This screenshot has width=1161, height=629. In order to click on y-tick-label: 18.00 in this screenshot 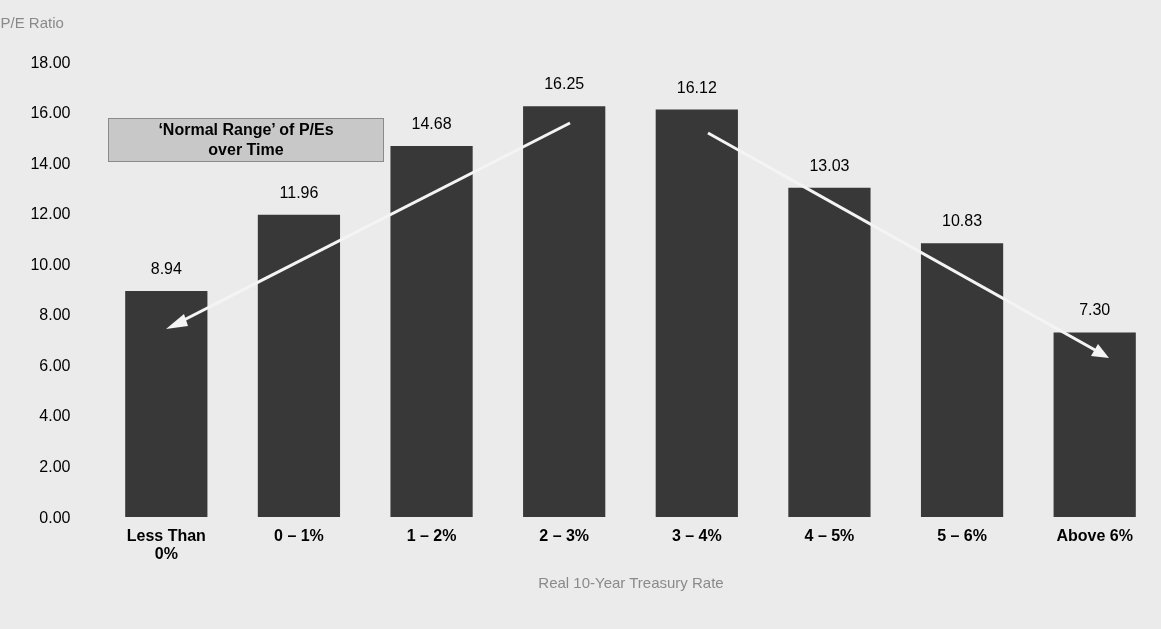, I will do `click(50, 62)`.